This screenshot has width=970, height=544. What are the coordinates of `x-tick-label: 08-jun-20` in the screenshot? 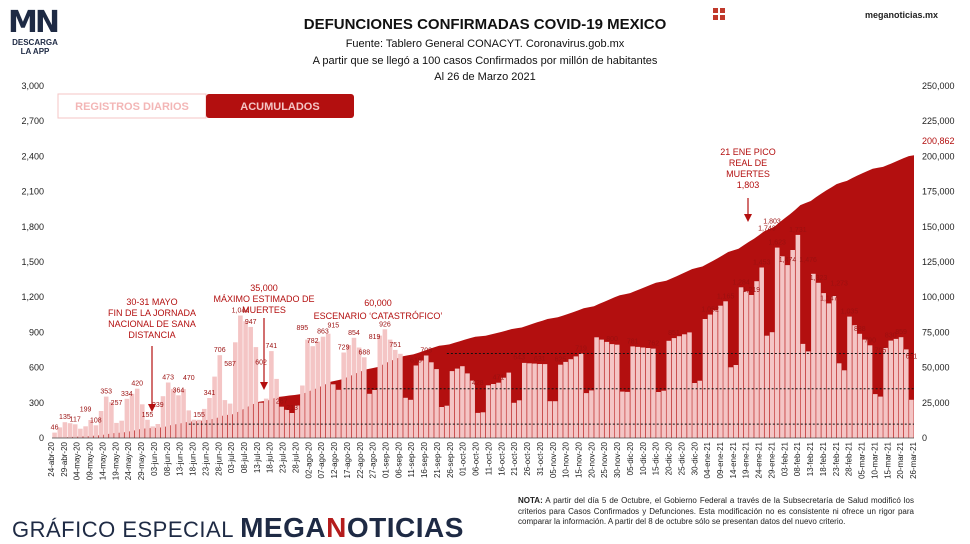 It's located at (167, 458).